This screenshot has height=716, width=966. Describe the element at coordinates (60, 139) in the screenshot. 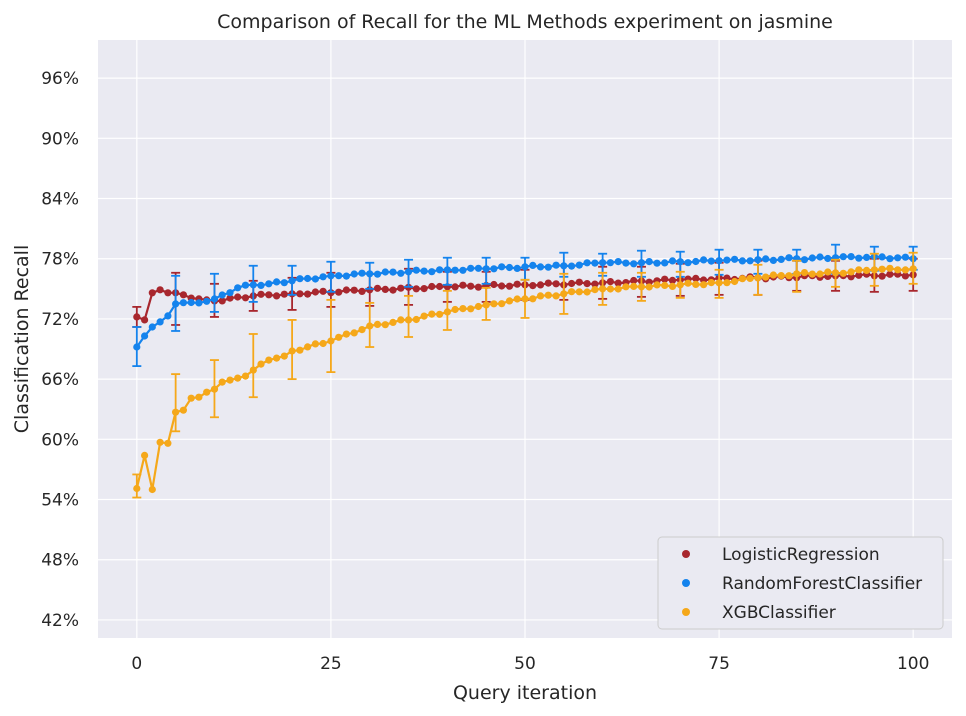

I see `y-tick-label: 90%` at that location.